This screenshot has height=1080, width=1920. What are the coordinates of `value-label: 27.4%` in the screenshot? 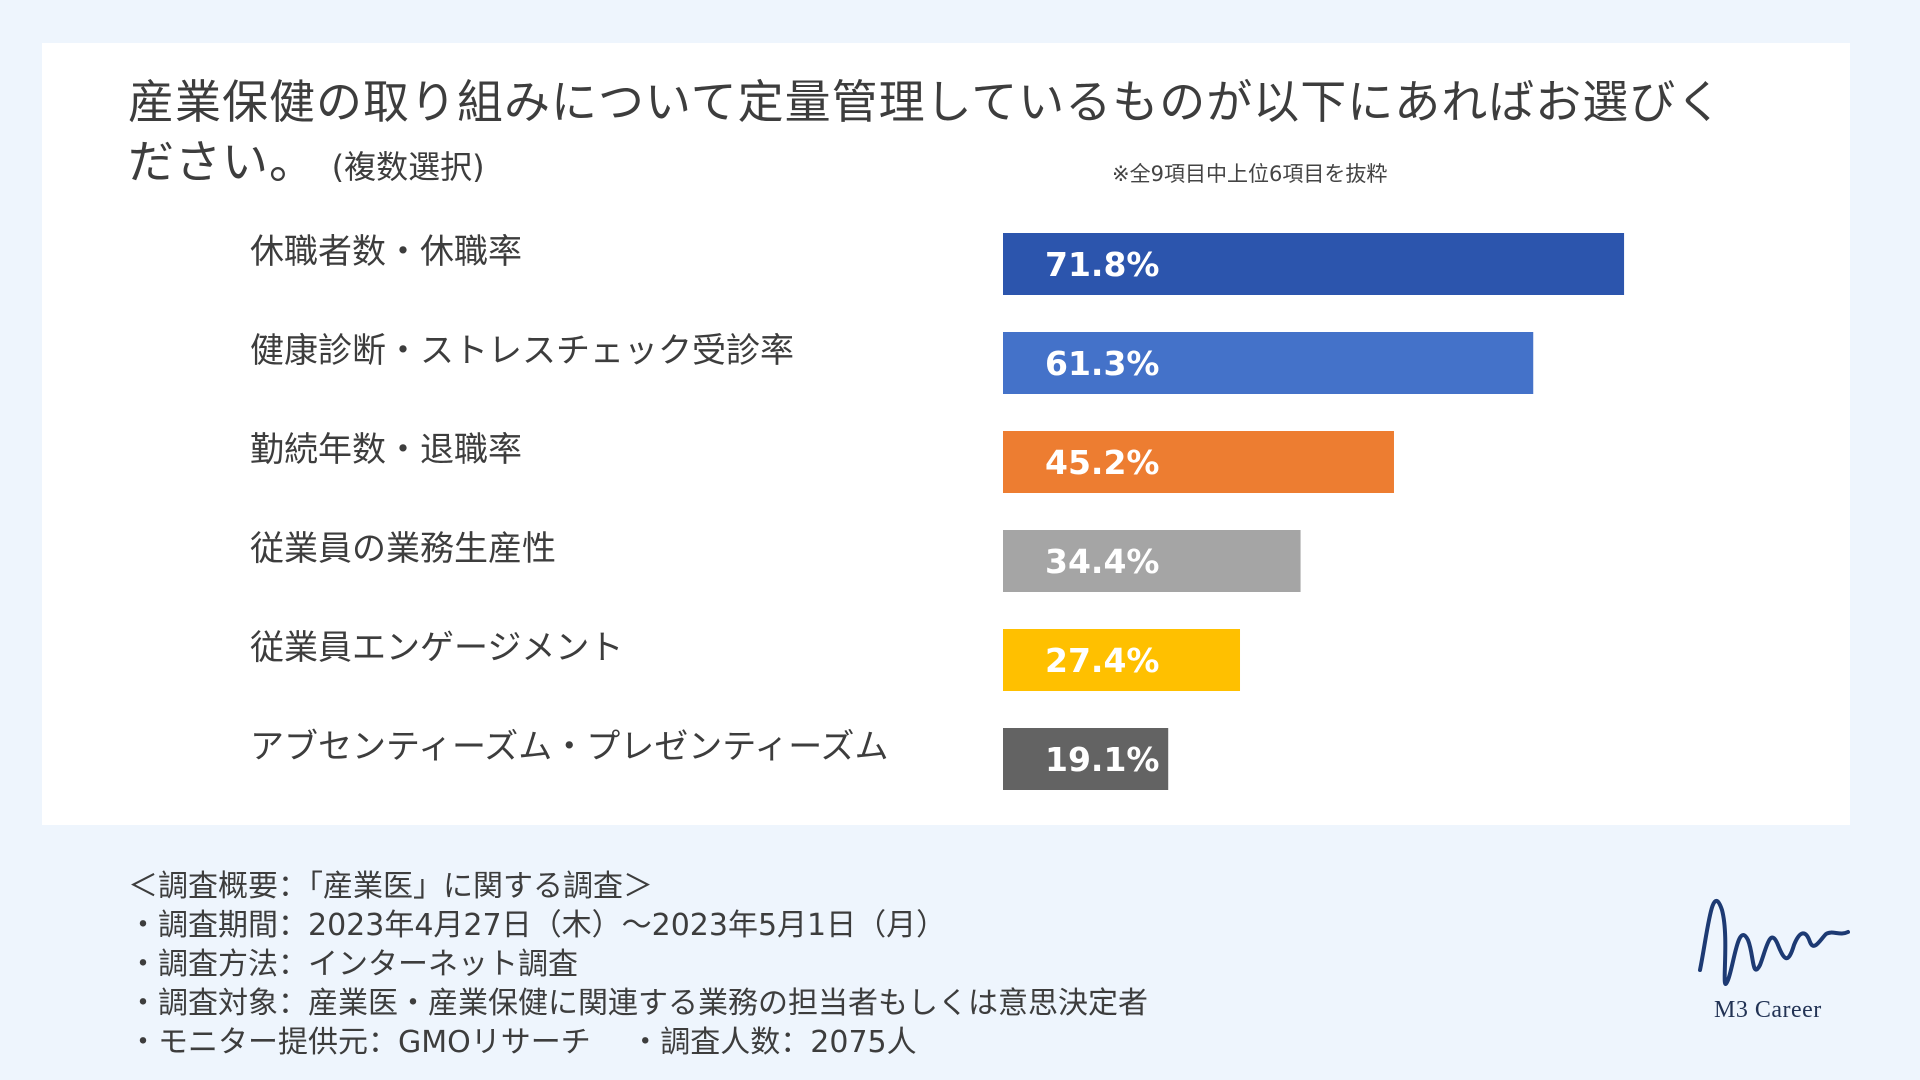 It's located at (1102, 660).